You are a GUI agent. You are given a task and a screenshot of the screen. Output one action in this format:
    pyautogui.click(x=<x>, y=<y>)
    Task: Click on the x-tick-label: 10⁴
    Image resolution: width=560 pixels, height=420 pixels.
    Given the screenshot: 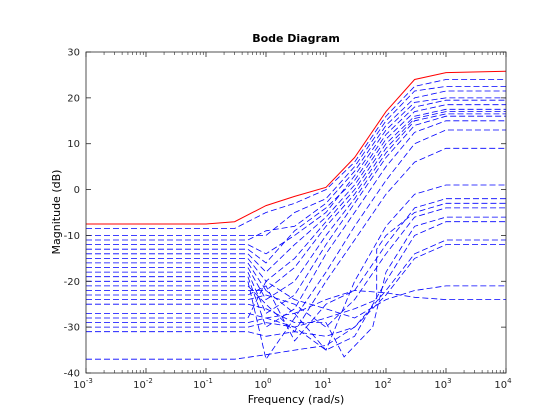 What is the action you would take?
    pyautogui.click(x=503, y=384)
    